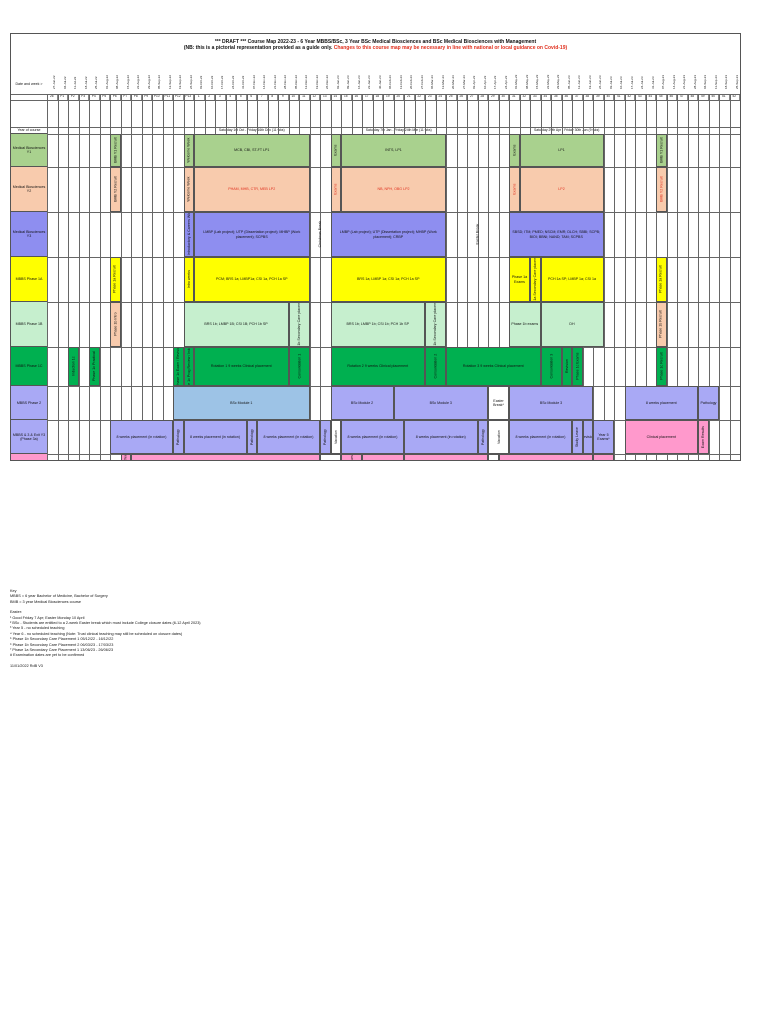 Image resolution: width=768 pixels, height=1024 pixels. What do you see at coordinates (251, 437) in the screenshot?
I see `schedule-block-p3-path2: Pathology` at bounding box center [251, 437].